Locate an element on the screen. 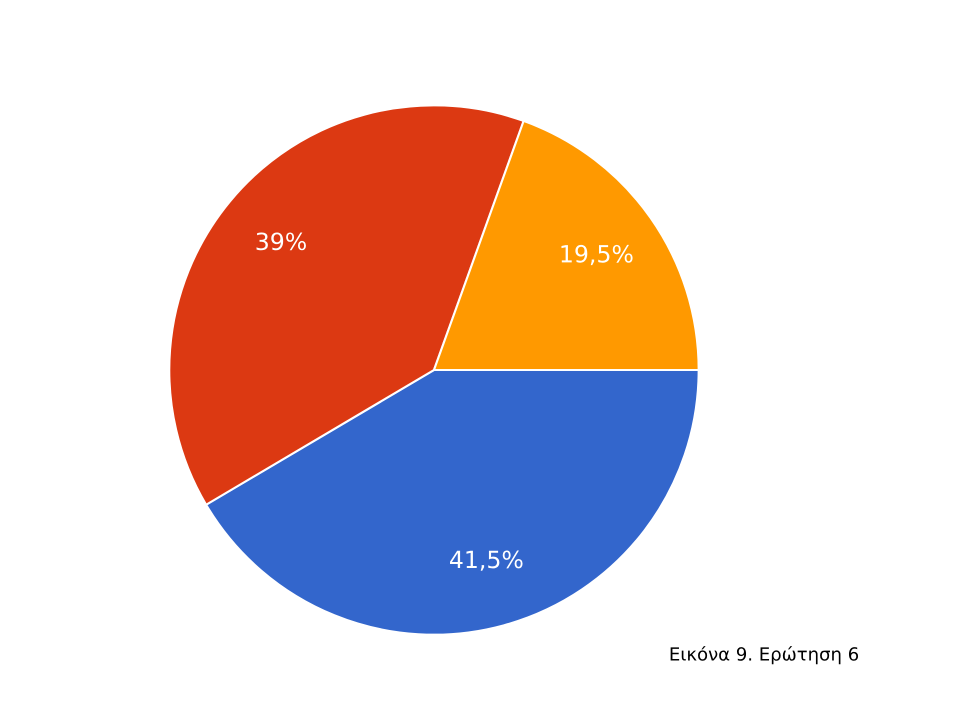 Image resolution: width=960 pixels, height=720 pixels. data-label: 41,5% is located at coordinates (486, 560).